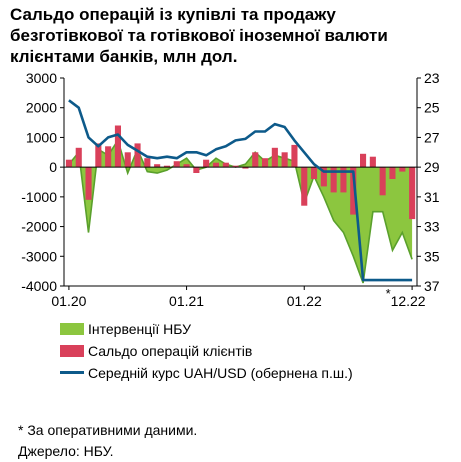 The image size is (461, 462). What do you see at coordinates (39, 197) in the screenshot?
I see `left-axis-tick-label: -1000` at bounding box center [39, 197].